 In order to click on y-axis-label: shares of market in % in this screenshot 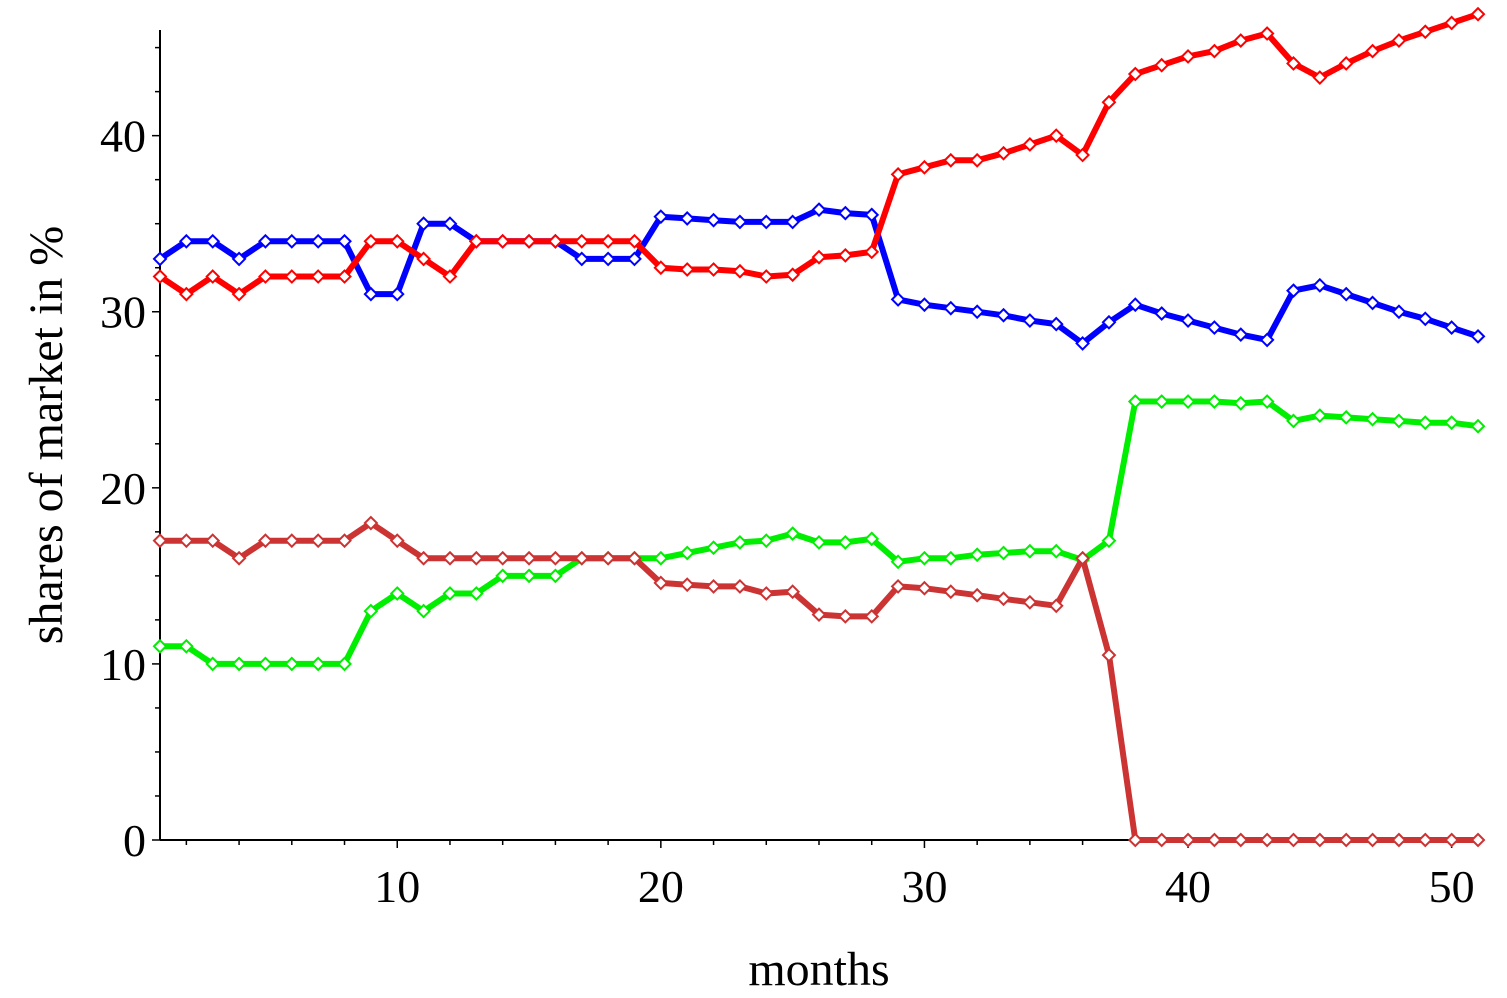, I will do `click(46, 435)`.